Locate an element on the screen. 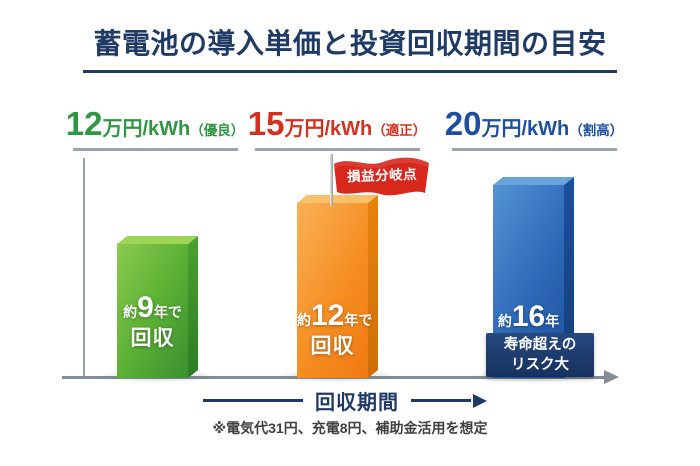 The width and height of the screenshot is (700, 466). bar-label-line1: 約16年 is located at coordinates (528, 317).